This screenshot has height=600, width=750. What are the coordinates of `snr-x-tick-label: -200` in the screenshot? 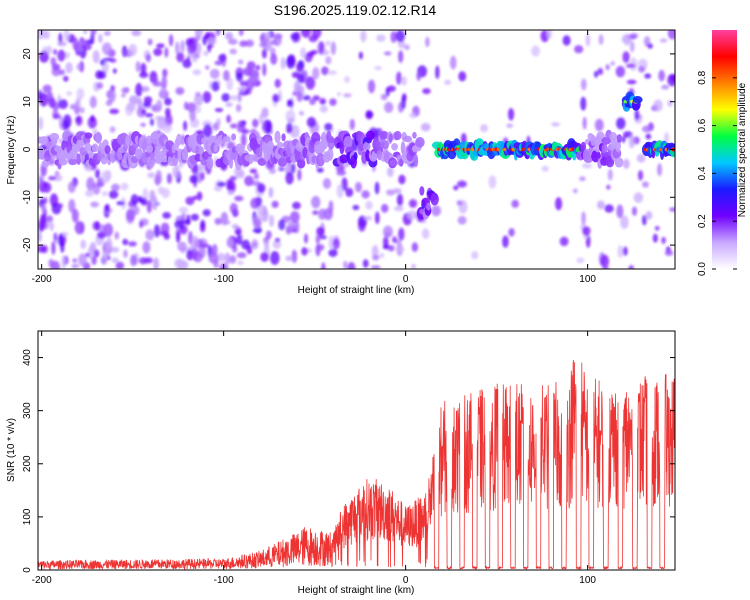 It's located at (42, 580).